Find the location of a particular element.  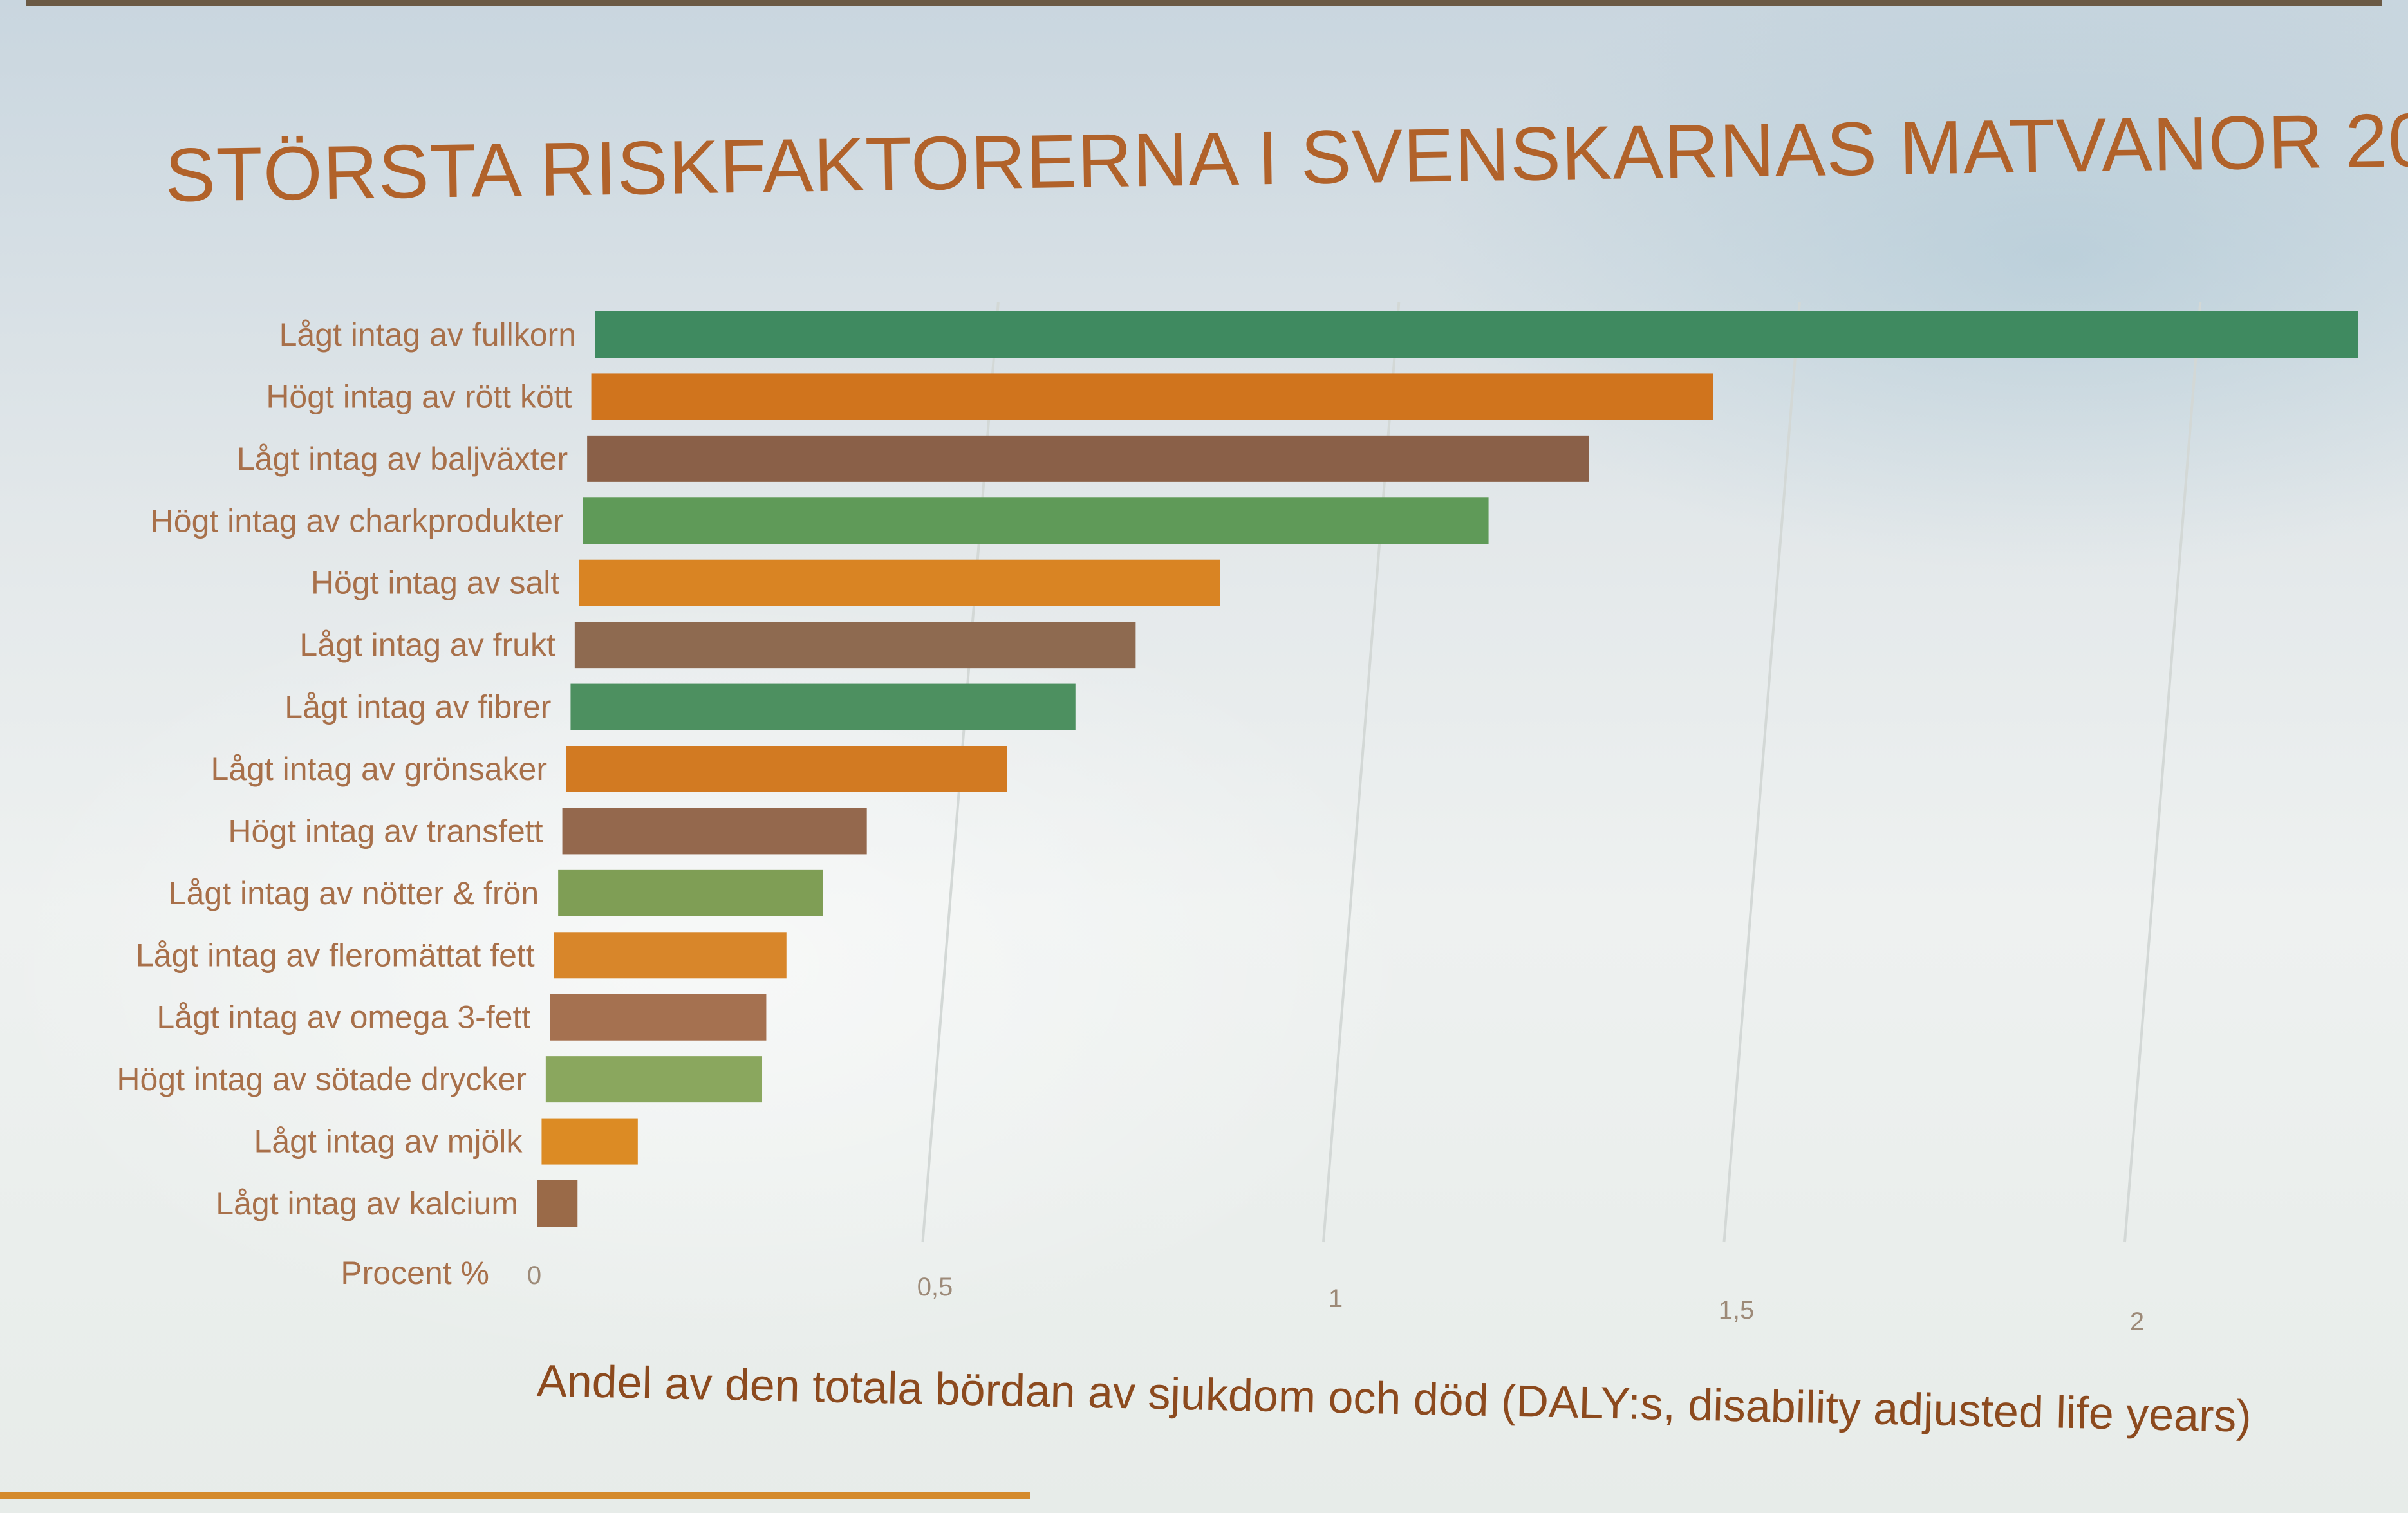

axis-prefix-label: Procent % is located at coordinates (415, 1273).